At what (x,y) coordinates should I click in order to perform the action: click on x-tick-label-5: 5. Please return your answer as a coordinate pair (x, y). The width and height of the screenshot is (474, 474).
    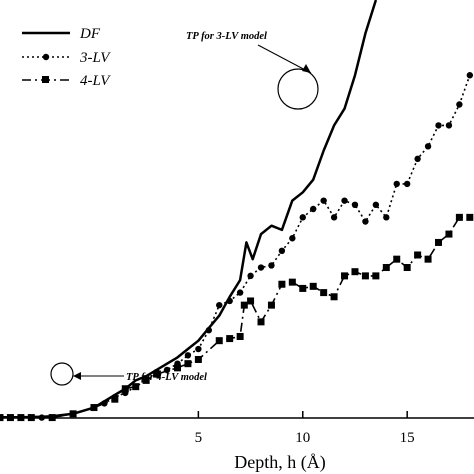
    Looking at the image, I should click on (199, 438).